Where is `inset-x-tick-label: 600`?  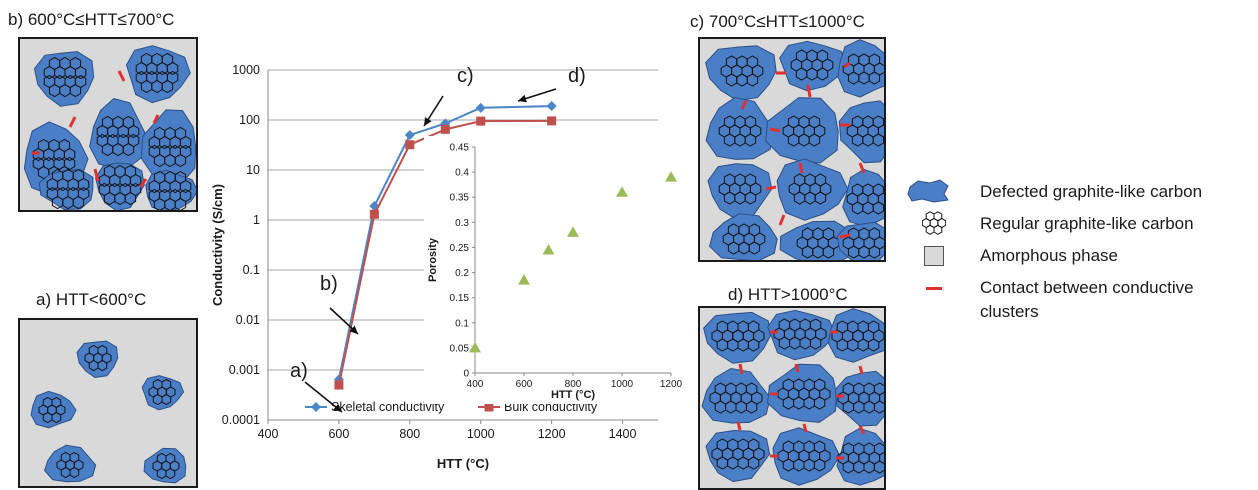
inset-x-tick-label: 600 is located at coordinates (524, 384).